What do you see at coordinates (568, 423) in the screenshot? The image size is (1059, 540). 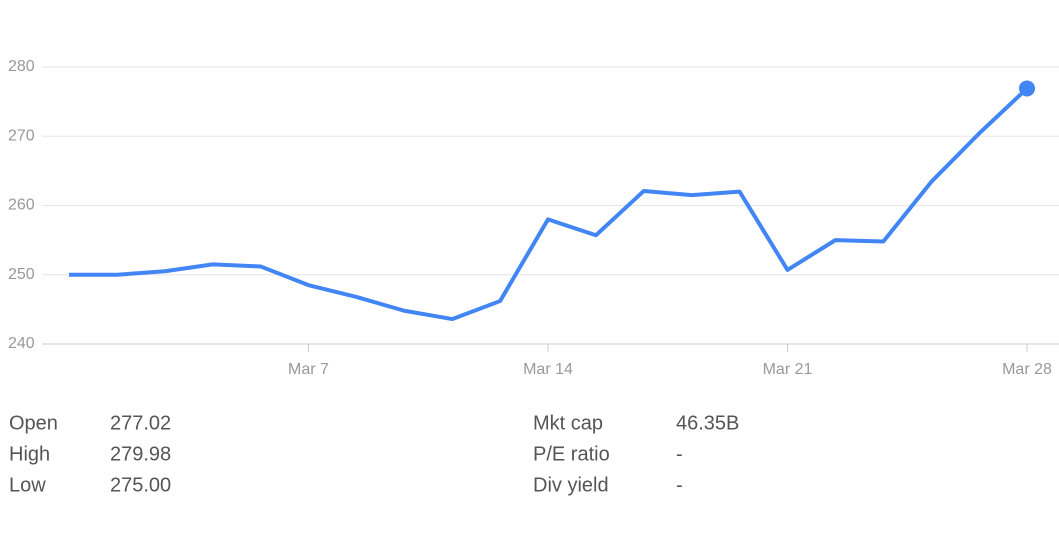 I see `stat-label: Mkt cap` at bounding box center [568, 423].